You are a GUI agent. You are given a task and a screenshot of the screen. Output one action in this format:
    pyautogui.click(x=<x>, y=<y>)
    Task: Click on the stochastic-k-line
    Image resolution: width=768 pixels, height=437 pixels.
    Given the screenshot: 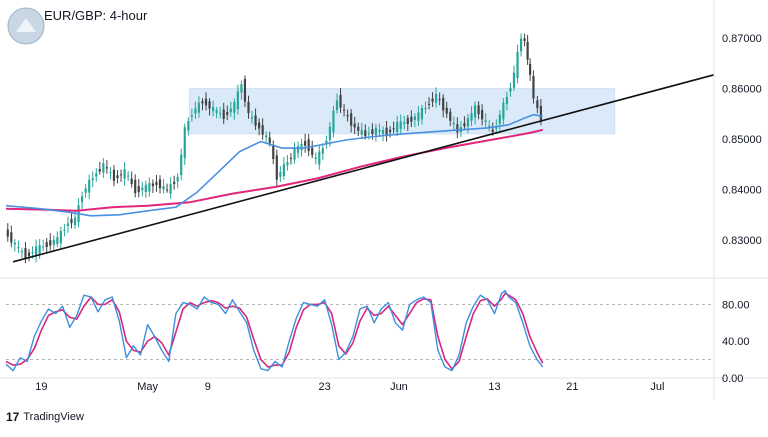 What is the action you would take?
    pyautogui.click(x=274, y=330)
    